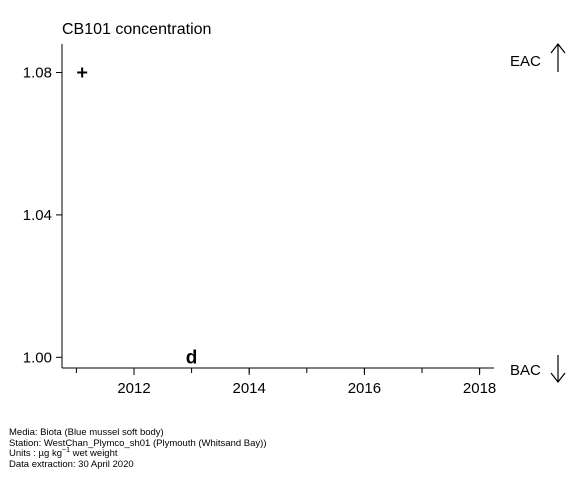 This screenshot has height=480, width=580. What do you see at coordinates (192, 357) in the screenshot?
I see `data-point: d` at bounding box center [192, 357].